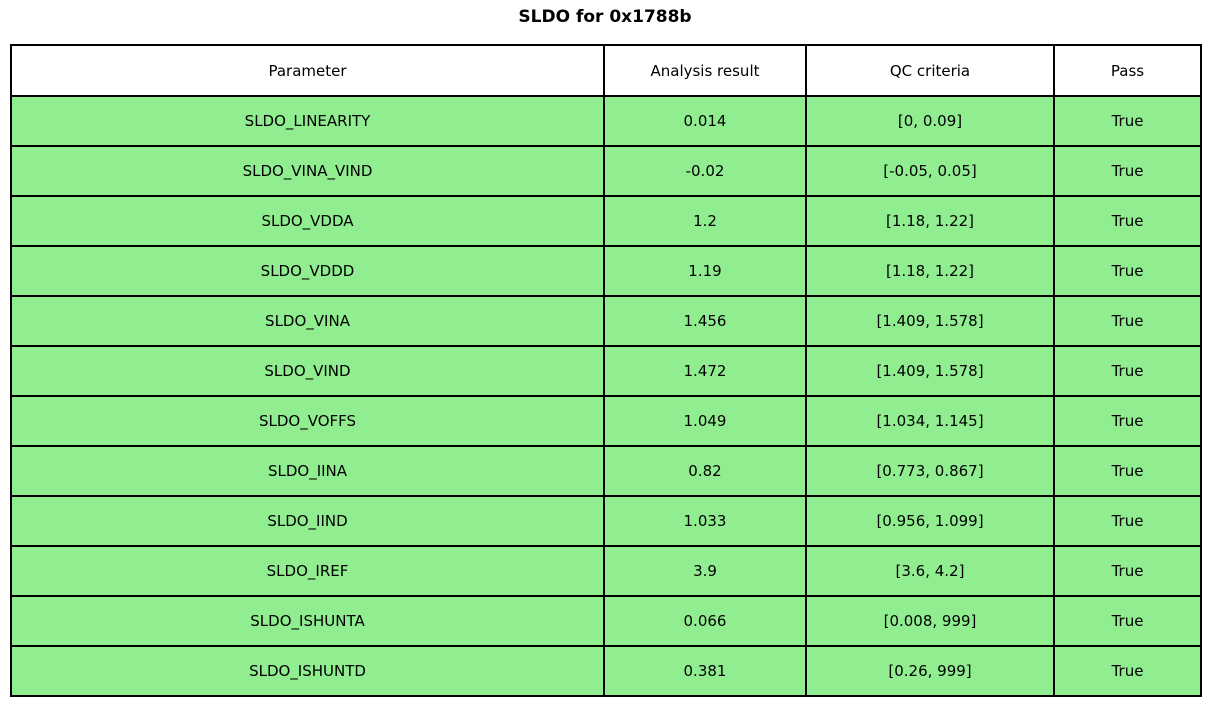 This screenshot has height=705, width=1210. I want to click on cell-qc-criteria: [0.773, 0.867], so click(930, 471).